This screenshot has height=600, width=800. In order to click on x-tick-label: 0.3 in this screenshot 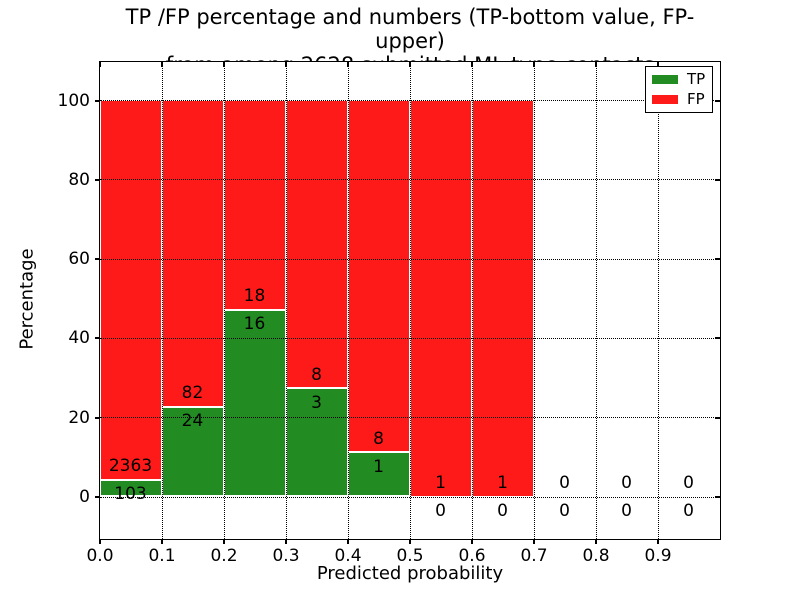, I will do `click(286, 556)`.